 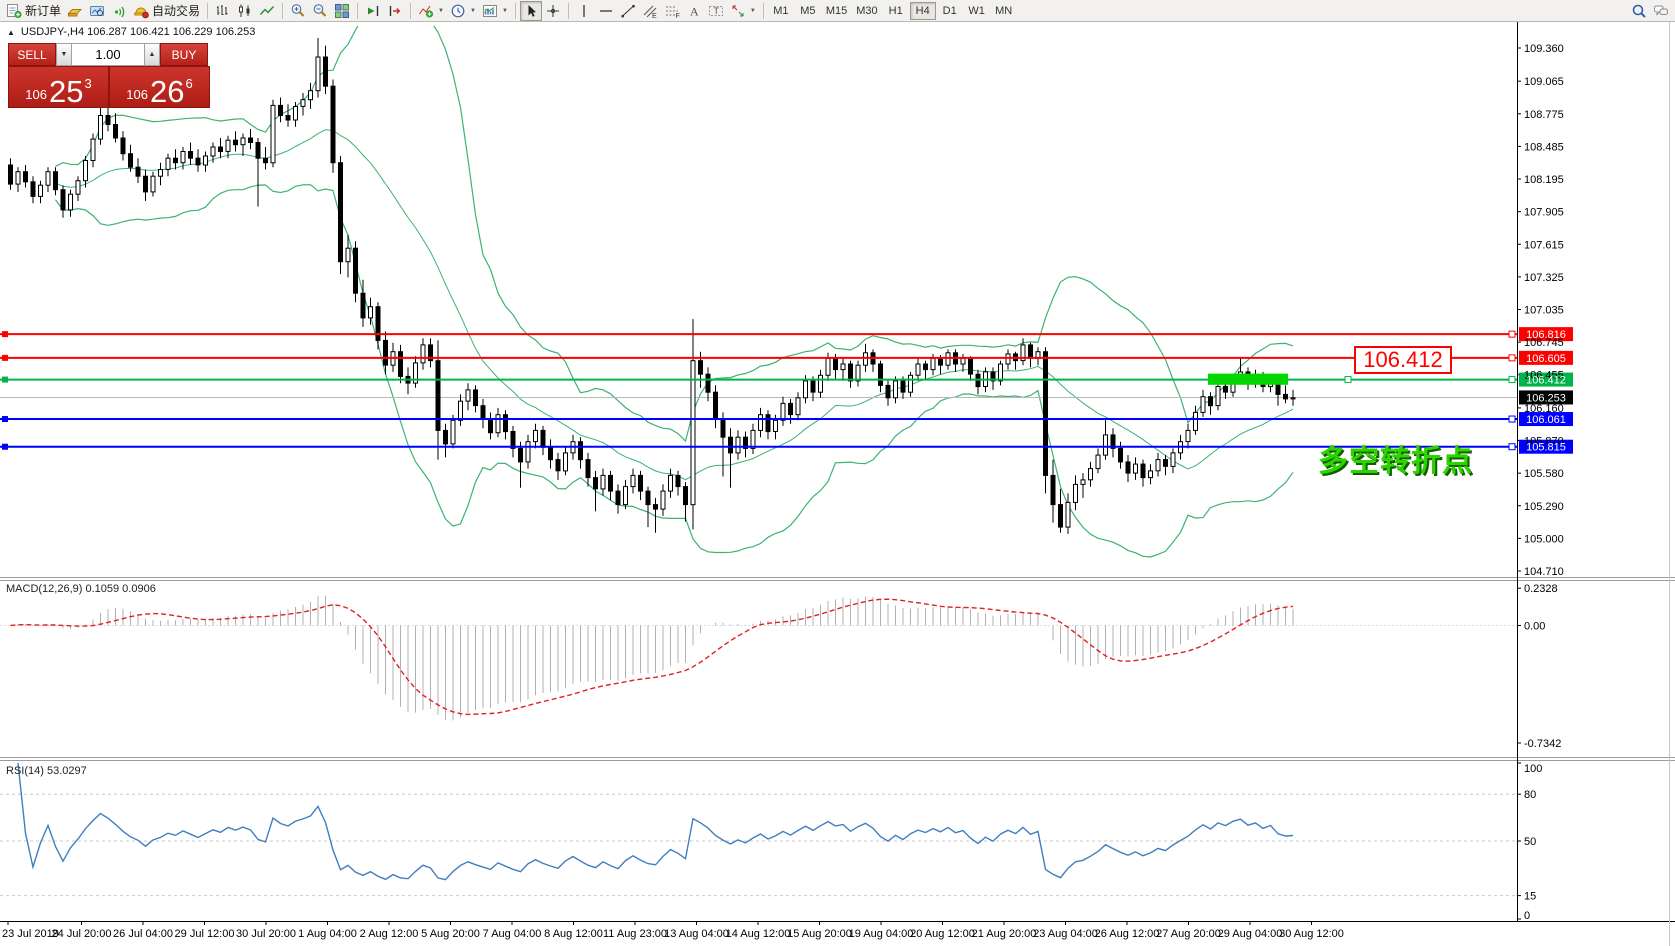 I want to click on new-order-button: 新订单, so click(x=33, y=11).